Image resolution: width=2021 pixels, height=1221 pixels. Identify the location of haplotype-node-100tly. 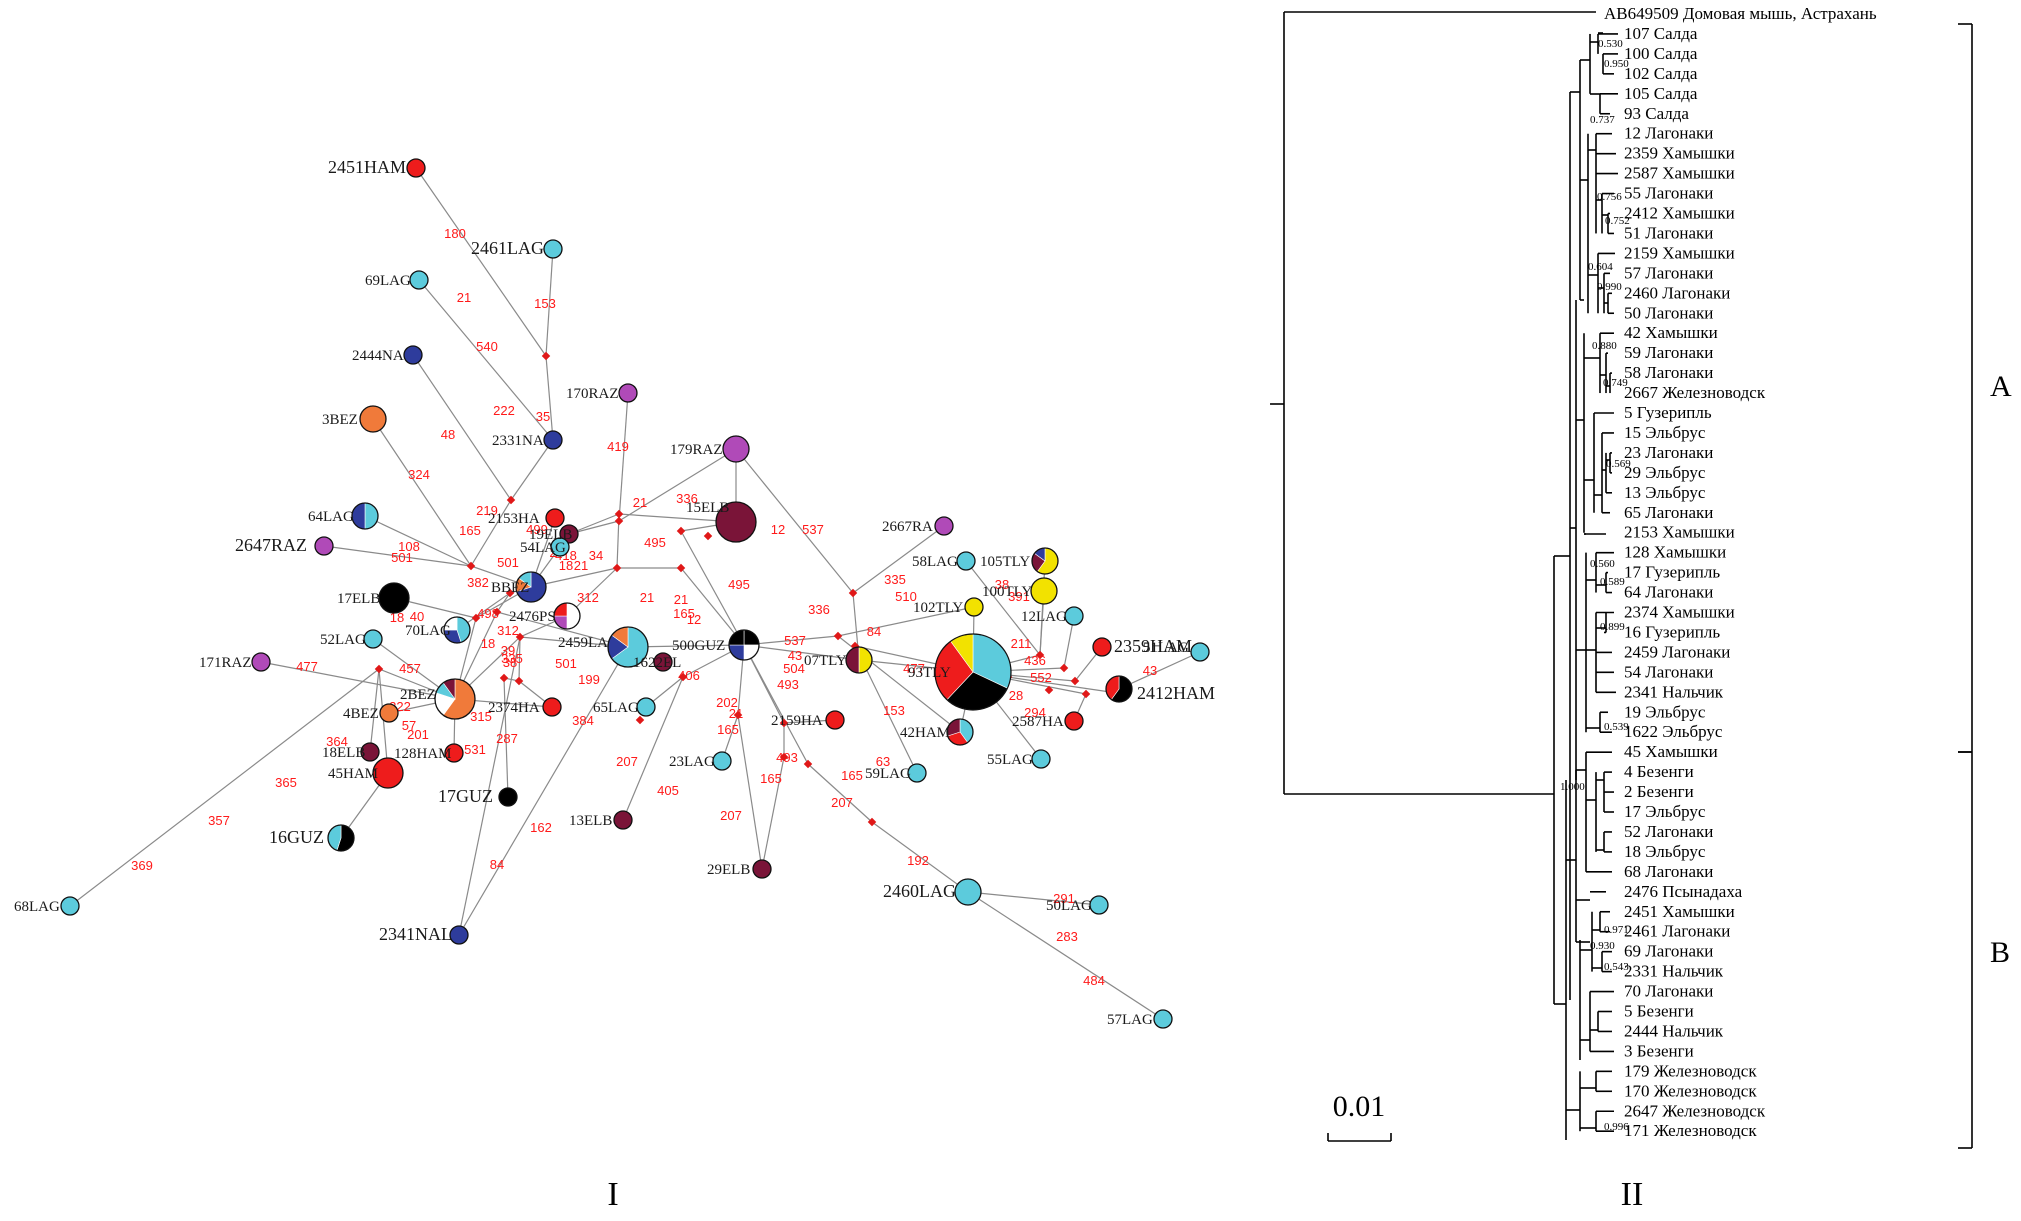
(1044, 591).